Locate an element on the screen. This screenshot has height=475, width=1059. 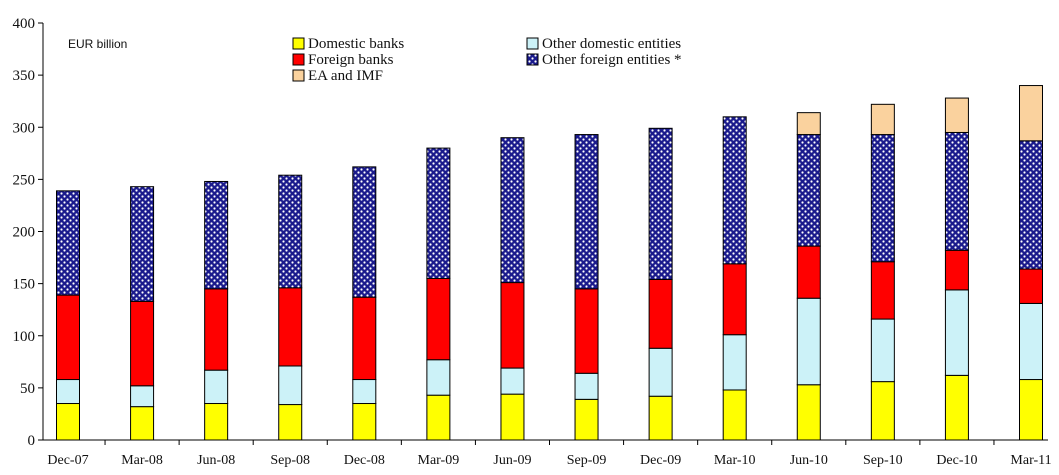
x-tick-label: Mar-11 is located at coordinates (1030, 460).